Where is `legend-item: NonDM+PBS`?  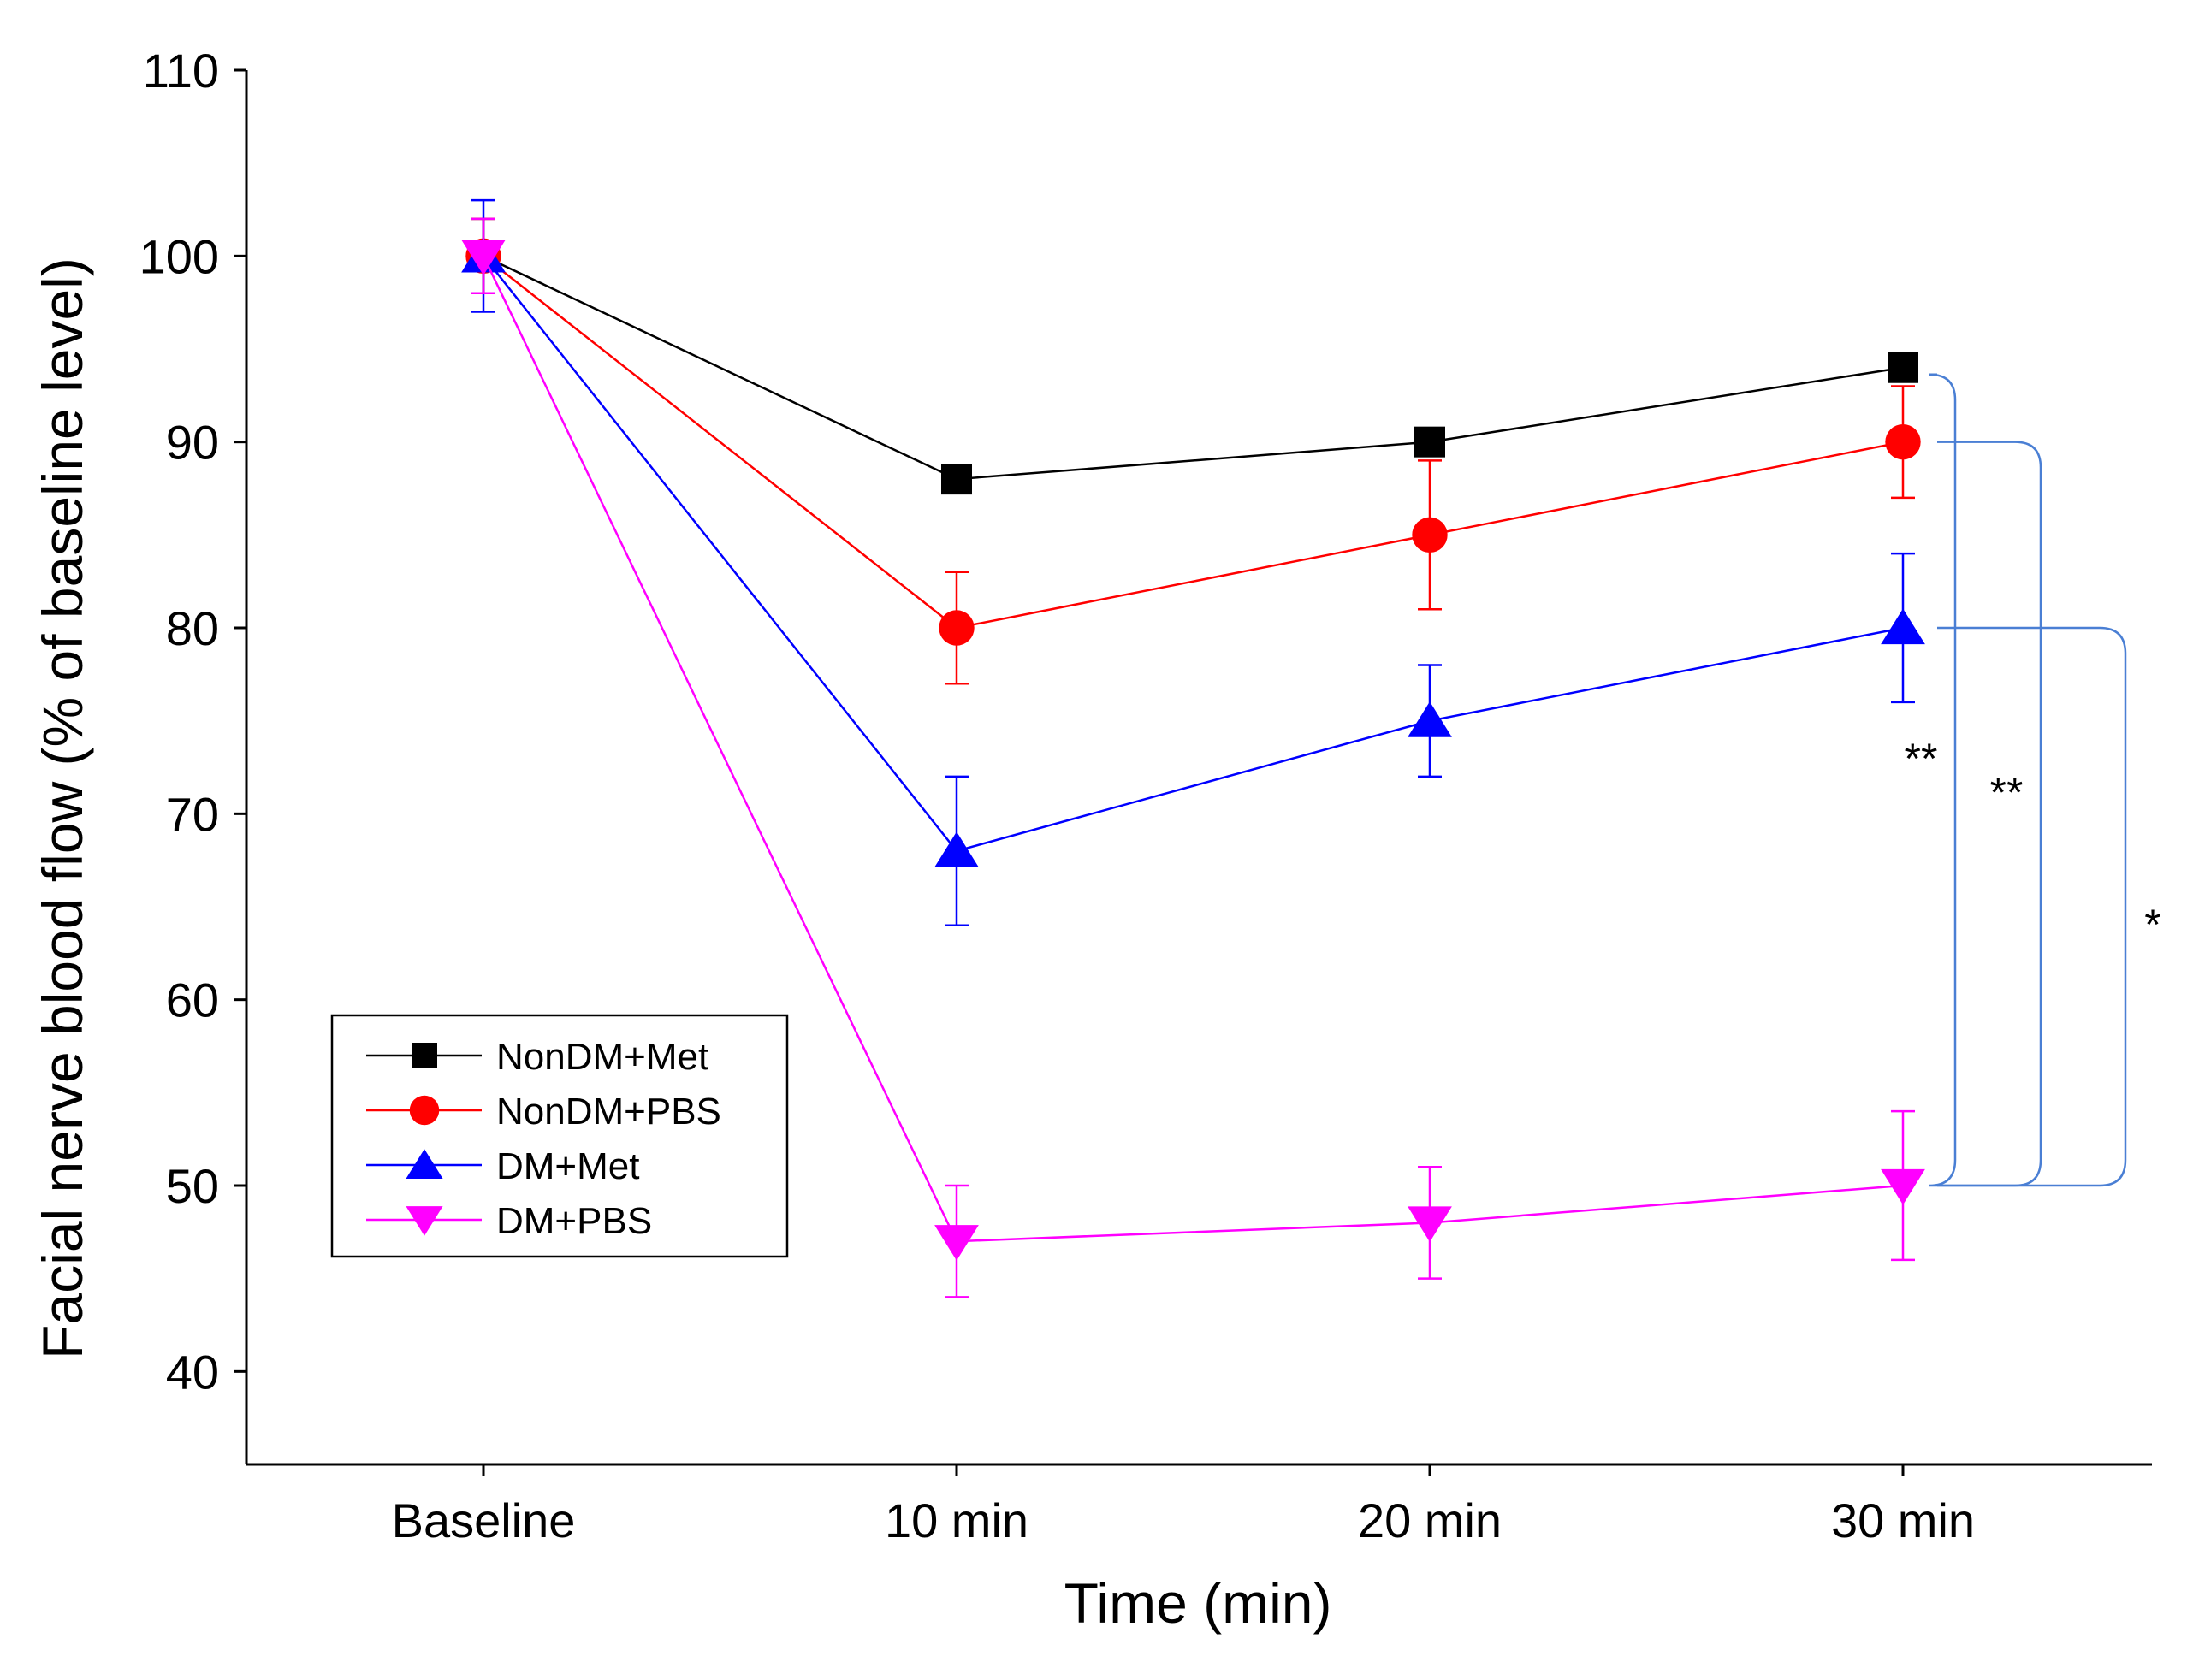
legend-item: NonDM+PBS is located at coordinates (543, 1112).